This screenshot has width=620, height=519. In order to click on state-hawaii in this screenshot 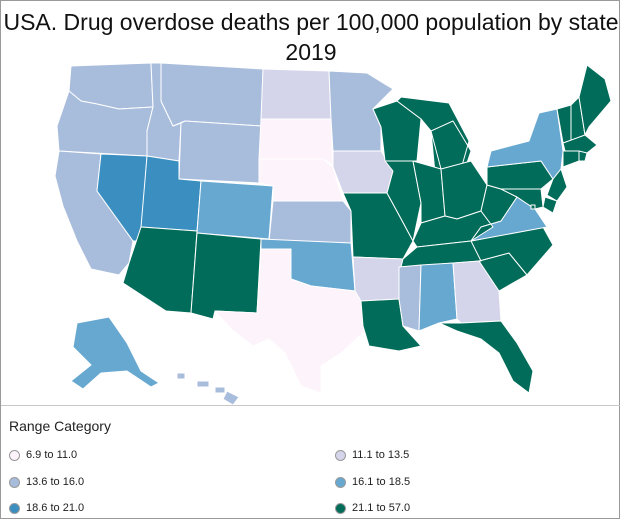, I will do `click(208, 389)`.